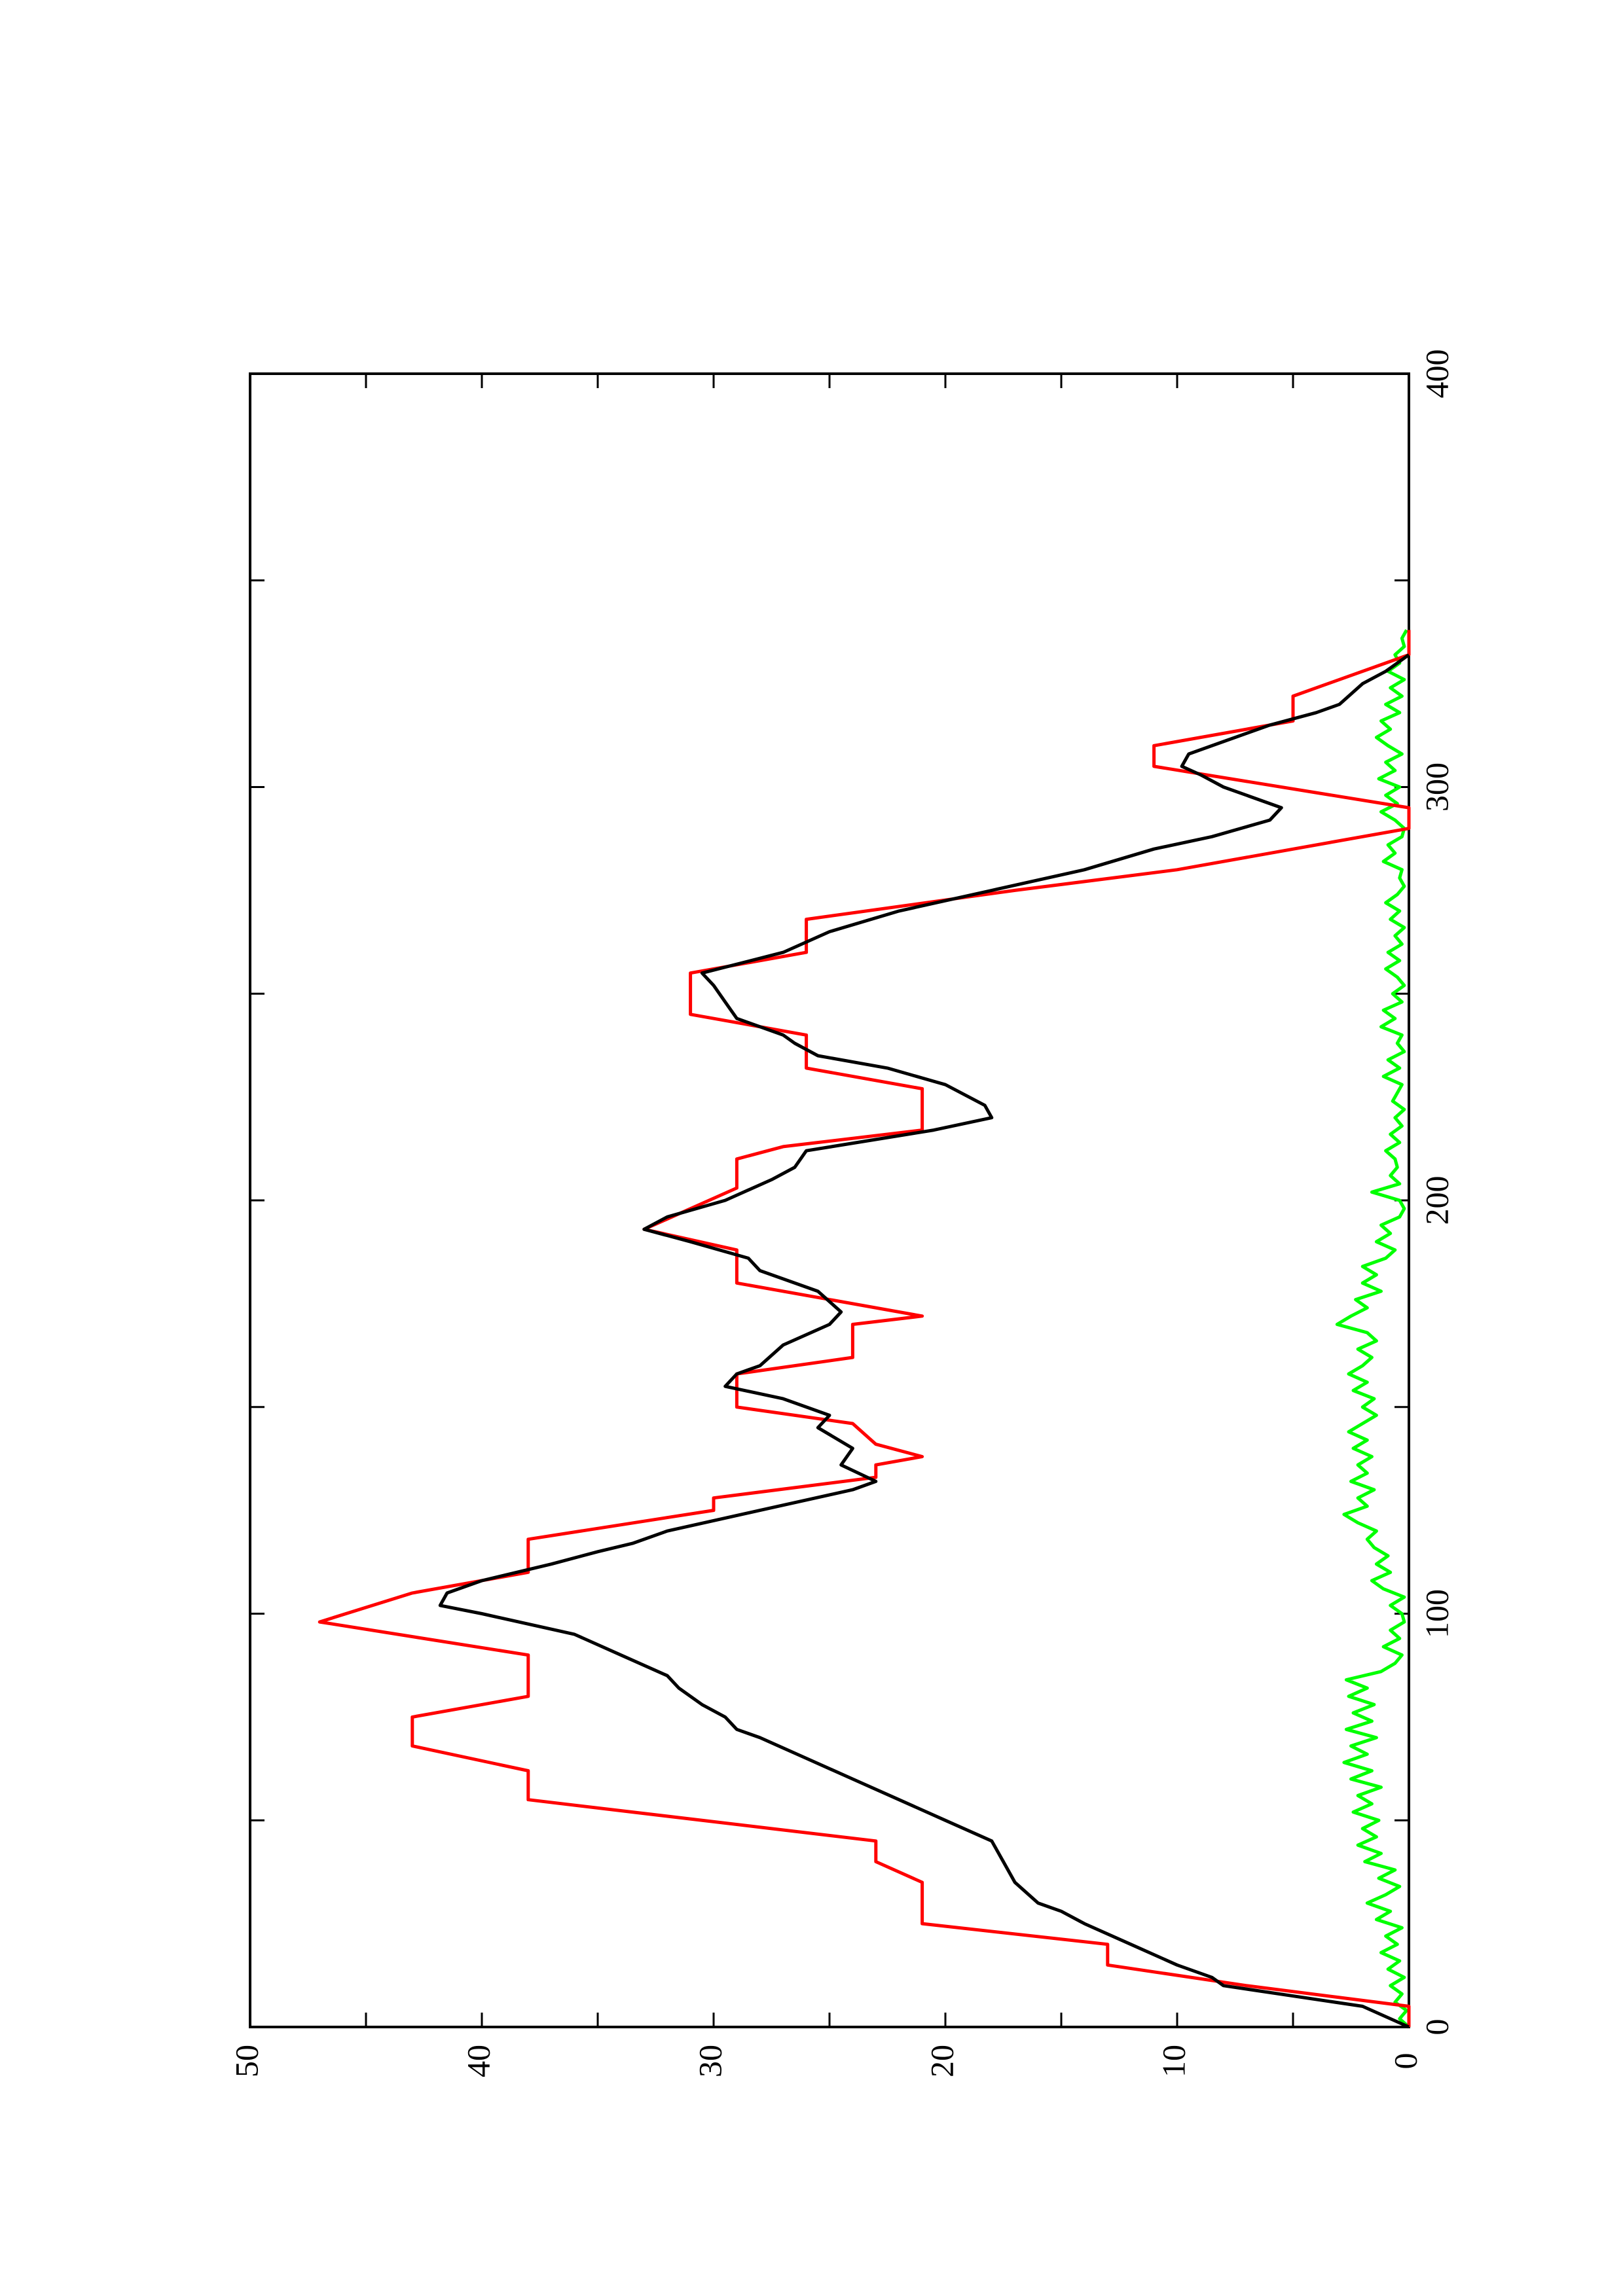  What do you see at coordinates (1405, 2061) in the screenshot?
I see `y-tick-label: 0` at bounding box center [1405, 2061].